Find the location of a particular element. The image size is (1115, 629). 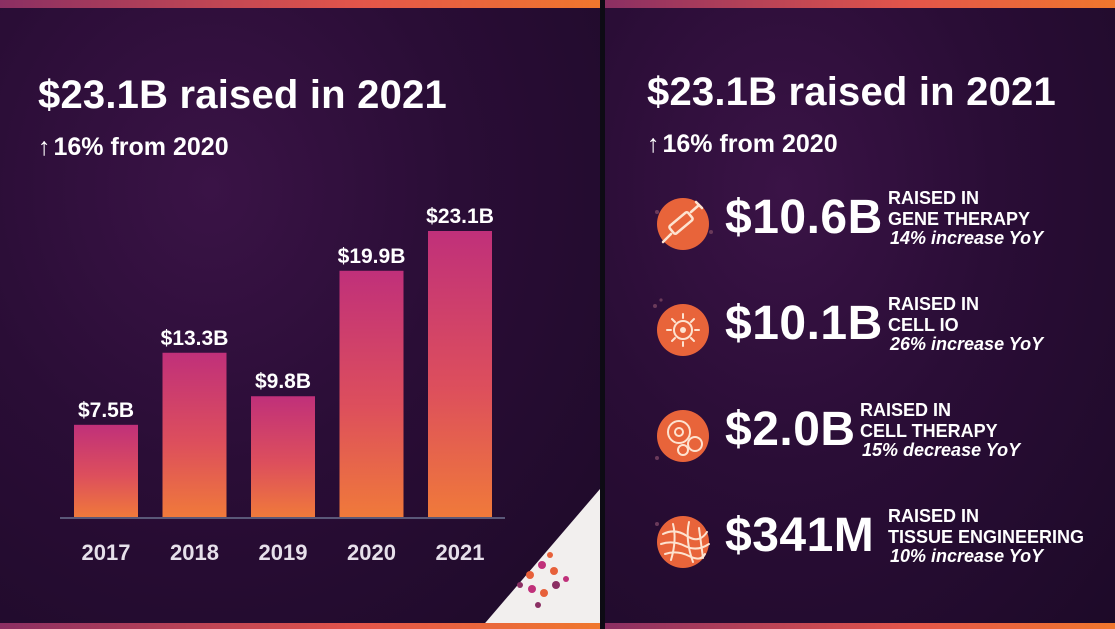

data-label-2019: $9.8B is located at coordinates (283, 381).